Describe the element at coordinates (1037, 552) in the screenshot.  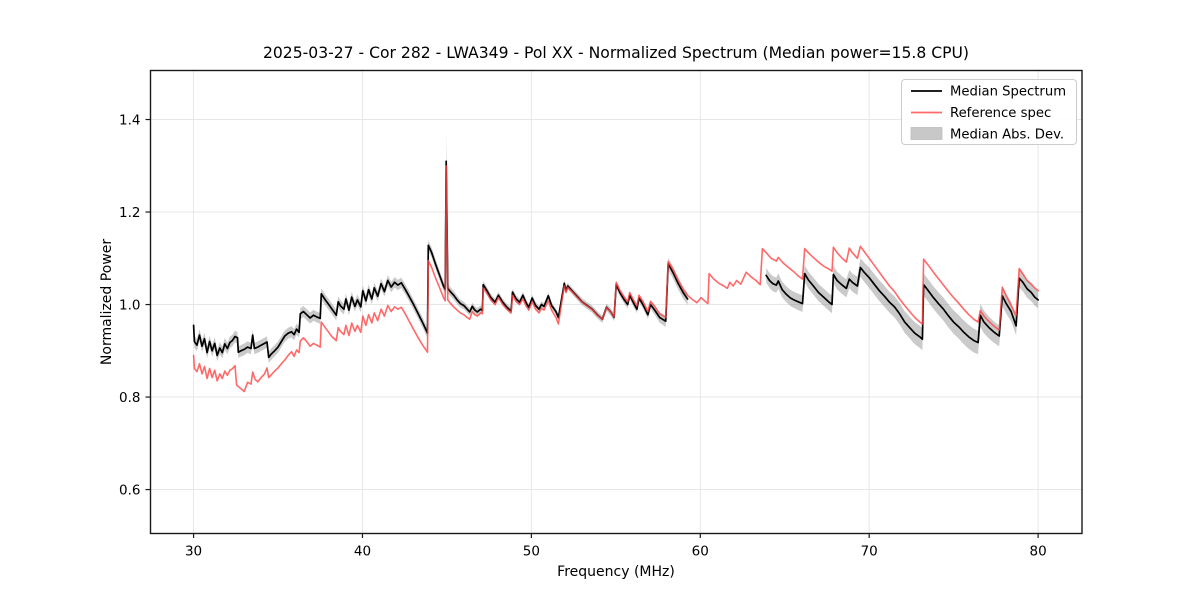
I see `x-tick-label: 80` at that location.